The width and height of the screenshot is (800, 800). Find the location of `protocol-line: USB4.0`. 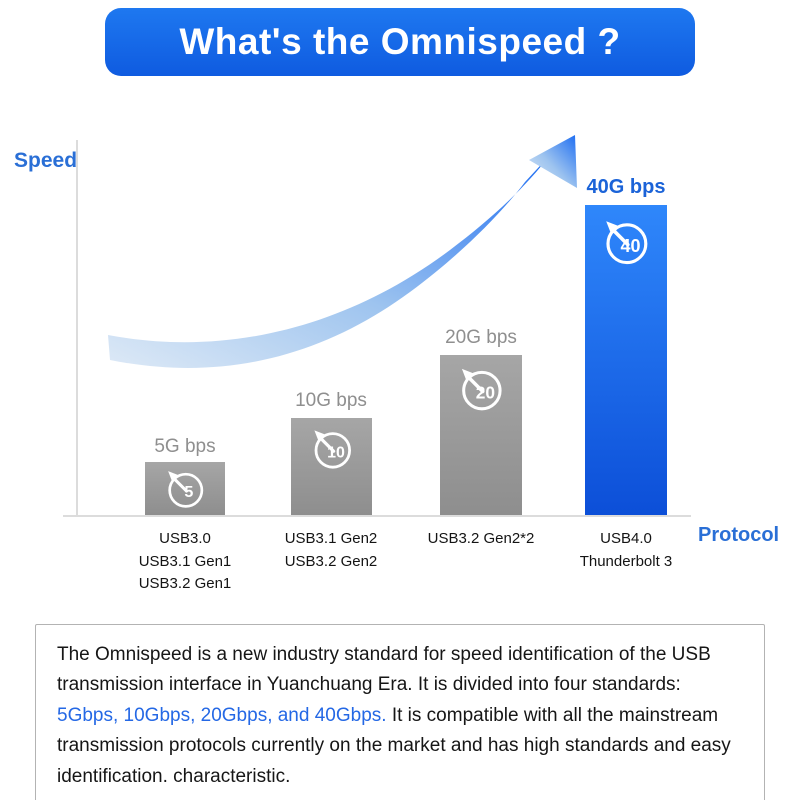

protocol-line: USB4.0 is located at coordinates (626, 538).